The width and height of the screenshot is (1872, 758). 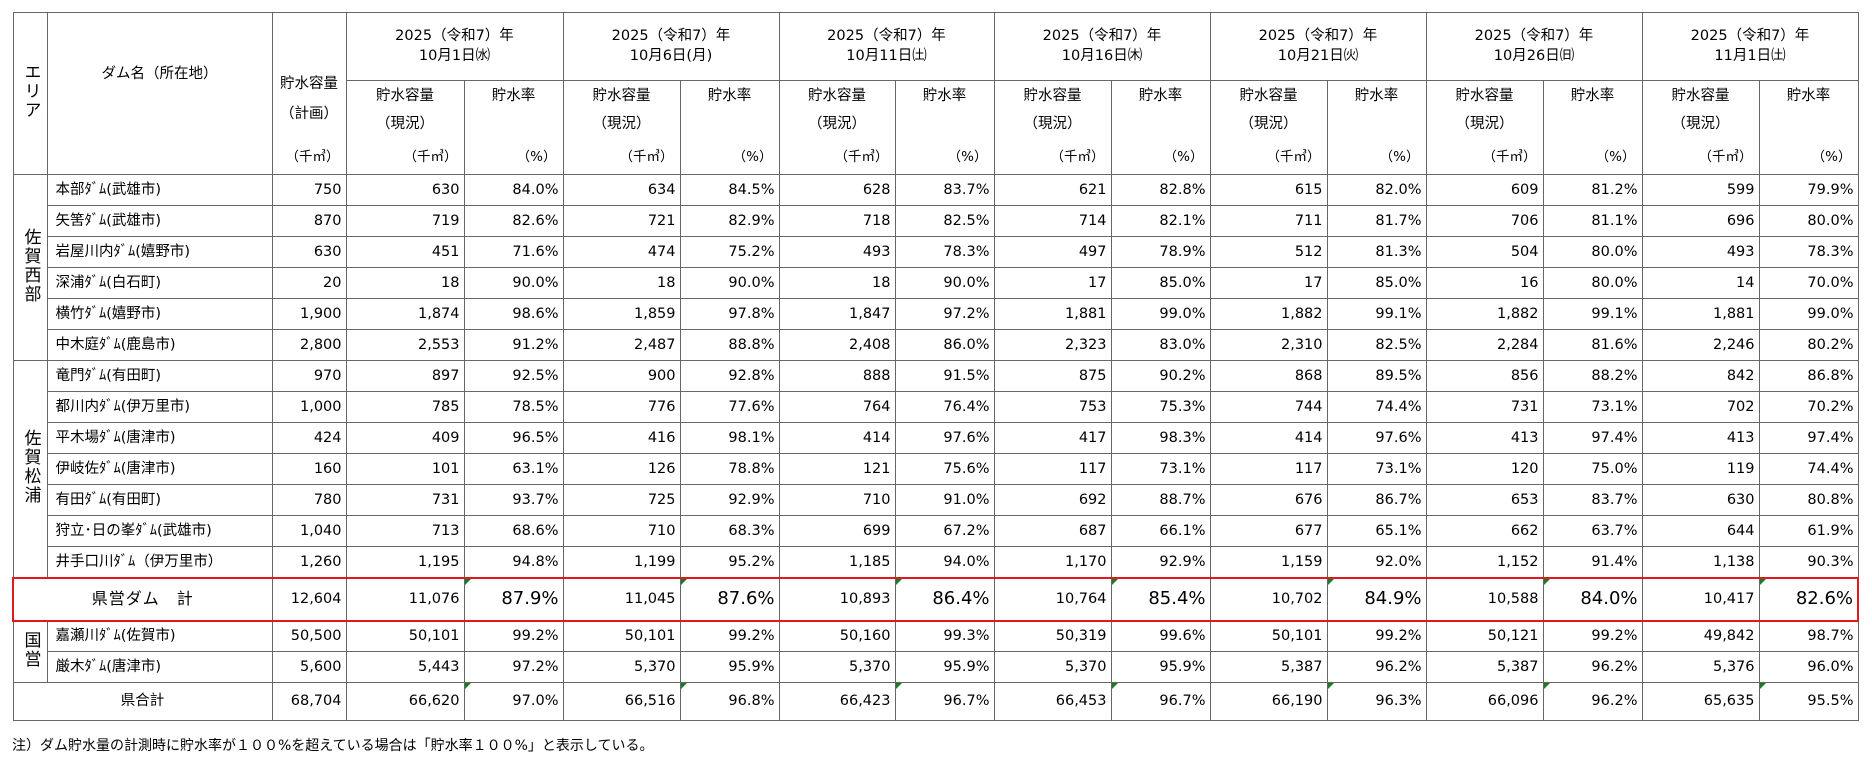 I want to click on storage-rate-cell: 73.1%, so click(x=1376, y=469).